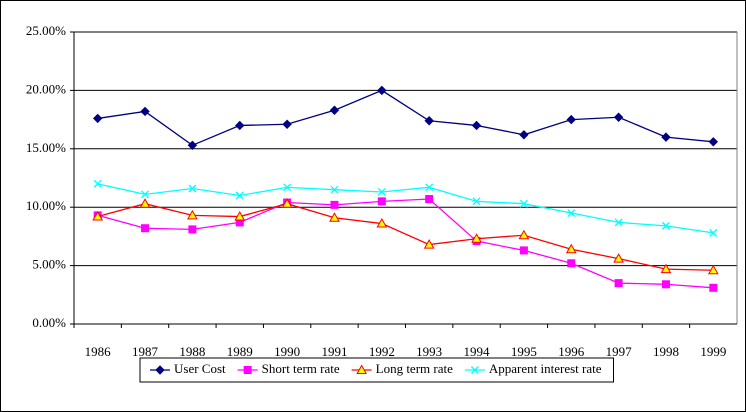 This screenshot has width=746, height=412. Describe the element at coordinates (49, 264) in the screenshot. I see `y-tick-label: 5.00%` at that location.